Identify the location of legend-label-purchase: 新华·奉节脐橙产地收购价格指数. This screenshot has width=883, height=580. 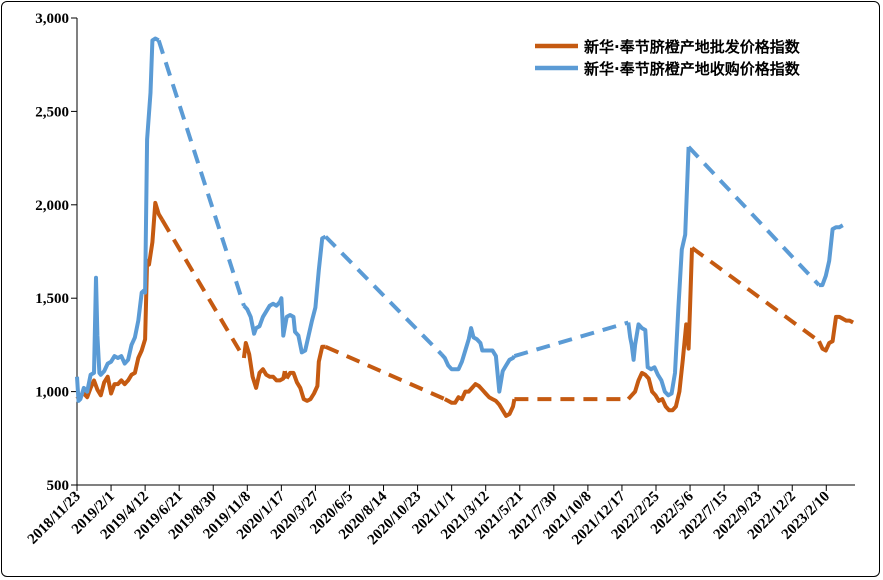
(692, 69).